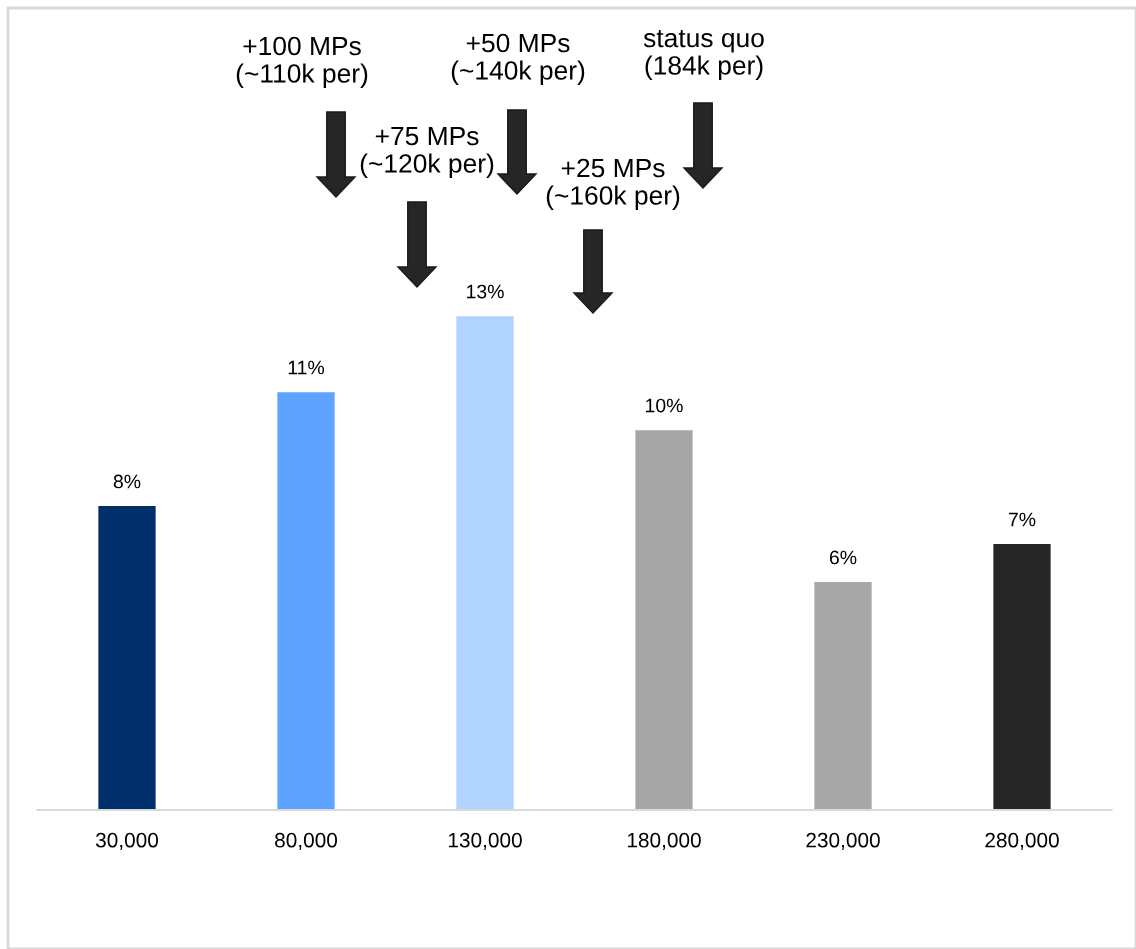 The width and height of the screenshot is (1136, 949). I want to click on x-tick-label: 130,000, so click(485, 841).